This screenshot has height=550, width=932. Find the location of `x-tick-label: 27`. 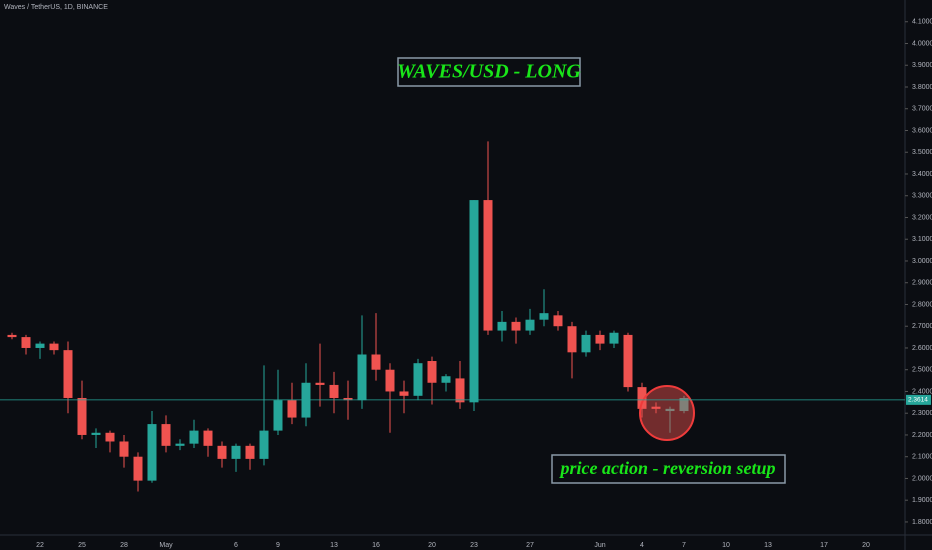

x-tick-label: 27 is located at coordinates (530, 545).